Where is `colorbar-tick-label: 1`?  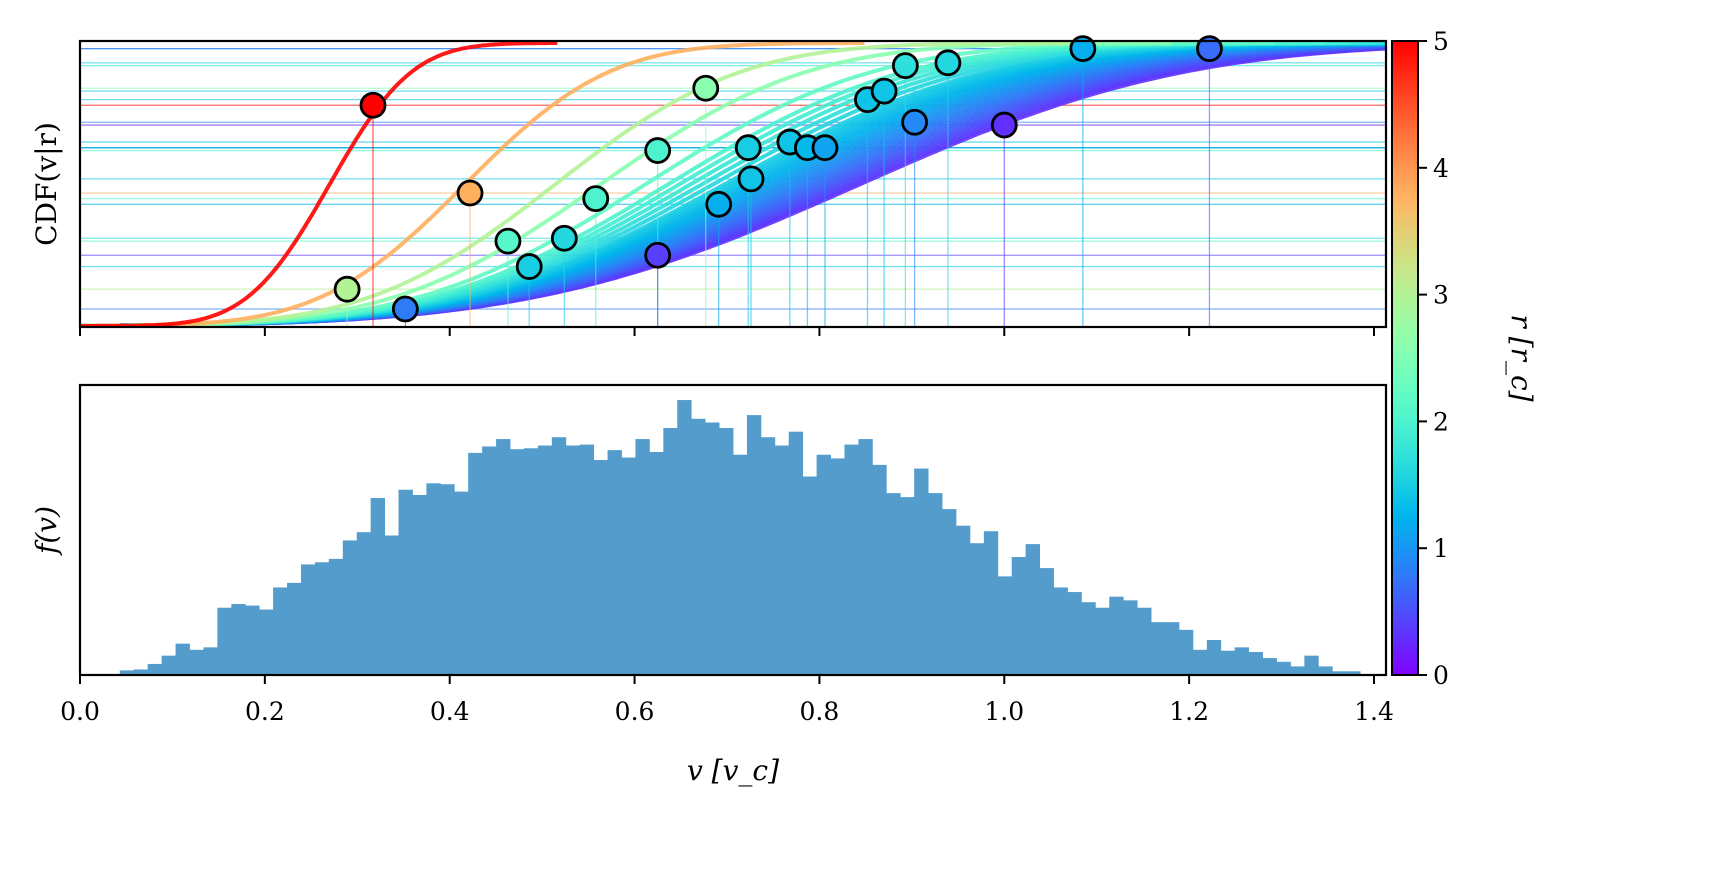
colorbar-tick-label: 1 is located at coordinates (1441, 548).